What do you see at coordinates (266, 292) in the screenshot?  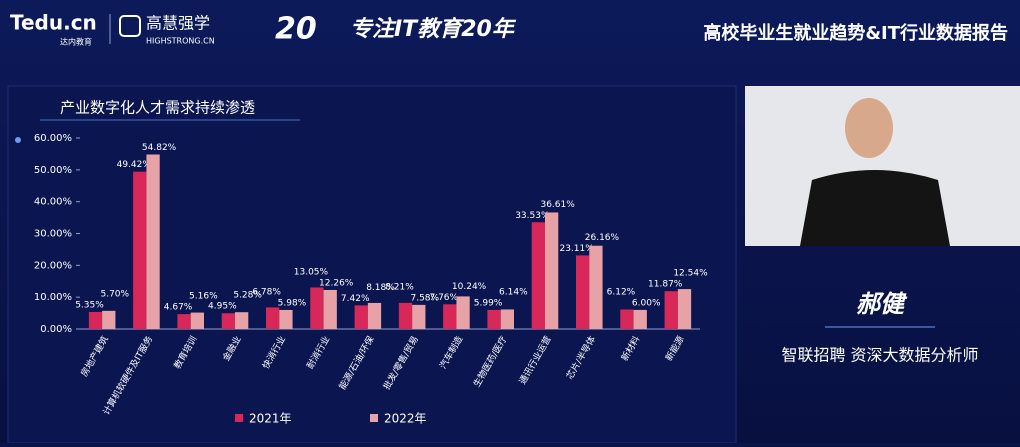 I see `value-label: 6.78%` at bounding box center [266, 292].